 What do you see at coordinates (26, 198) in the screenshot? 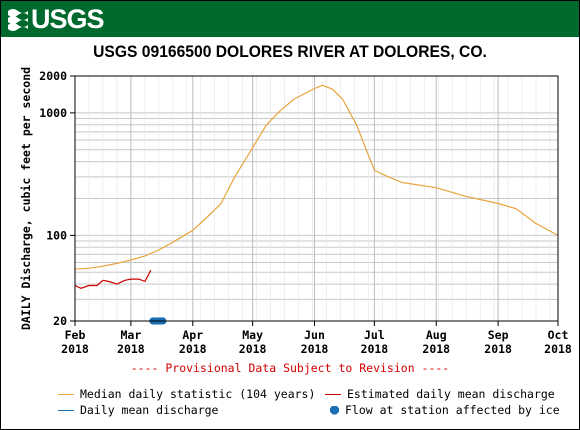
I see `y-axis-label: DAILY Discharge, cubic feet per second` at bounding box center [26, 198].